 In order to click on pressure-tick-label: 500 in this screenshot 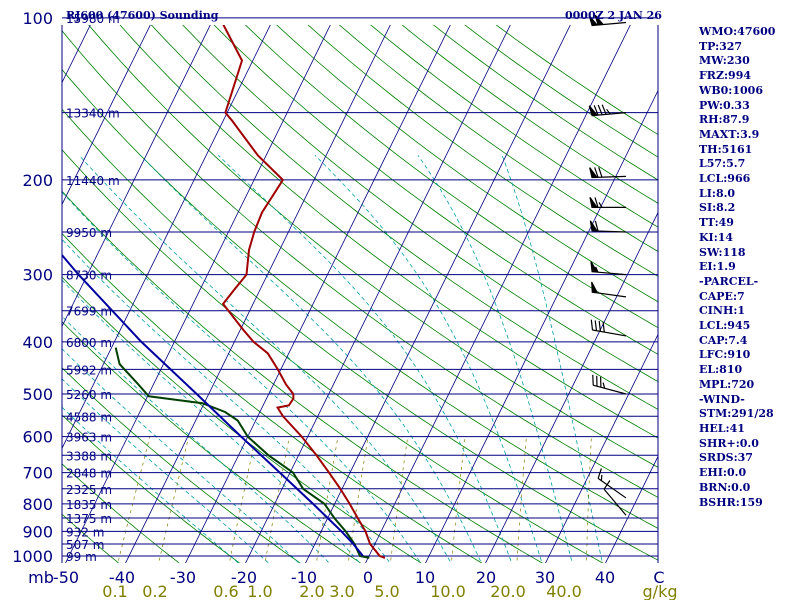, I will do `click(37, 394)`.